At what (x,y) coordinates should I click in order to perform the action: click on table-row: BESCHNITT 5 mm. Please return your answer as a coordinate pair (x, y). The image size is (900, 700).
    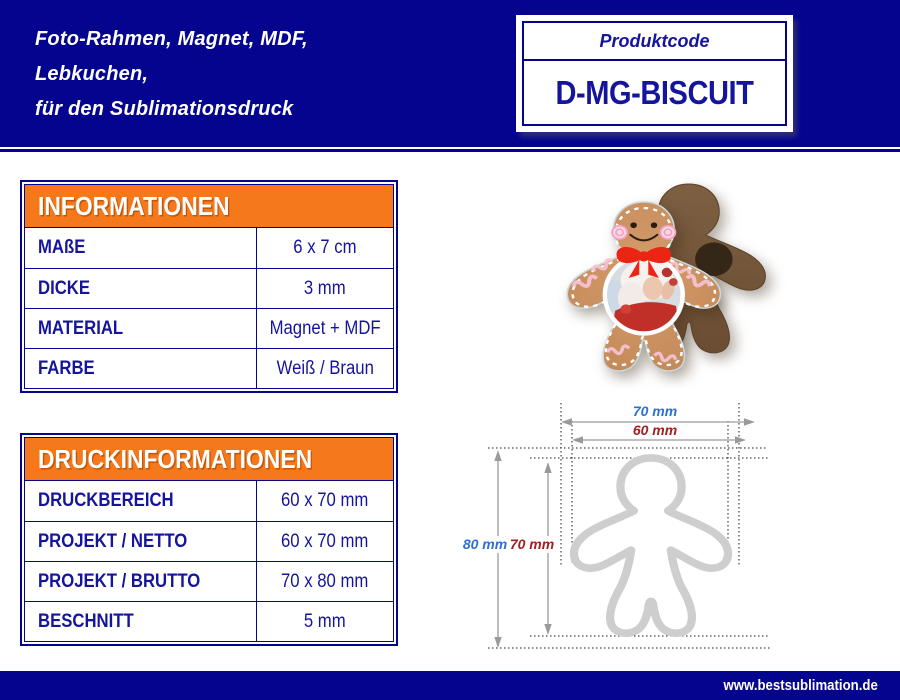
    Looking at the image, I should click on (209, 621).